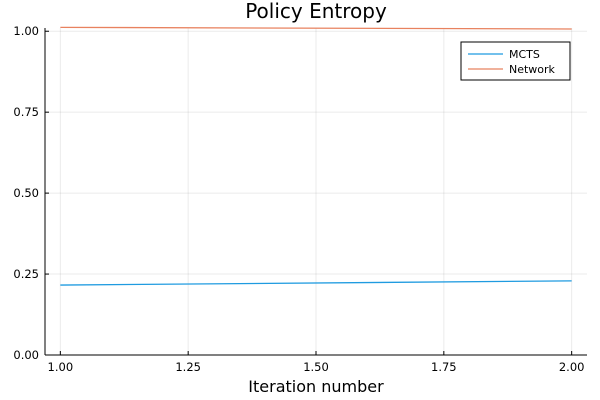 This screenshot has height=400, width=600. I want to click on chart-title: Policy Entropy, so click(316, 11).